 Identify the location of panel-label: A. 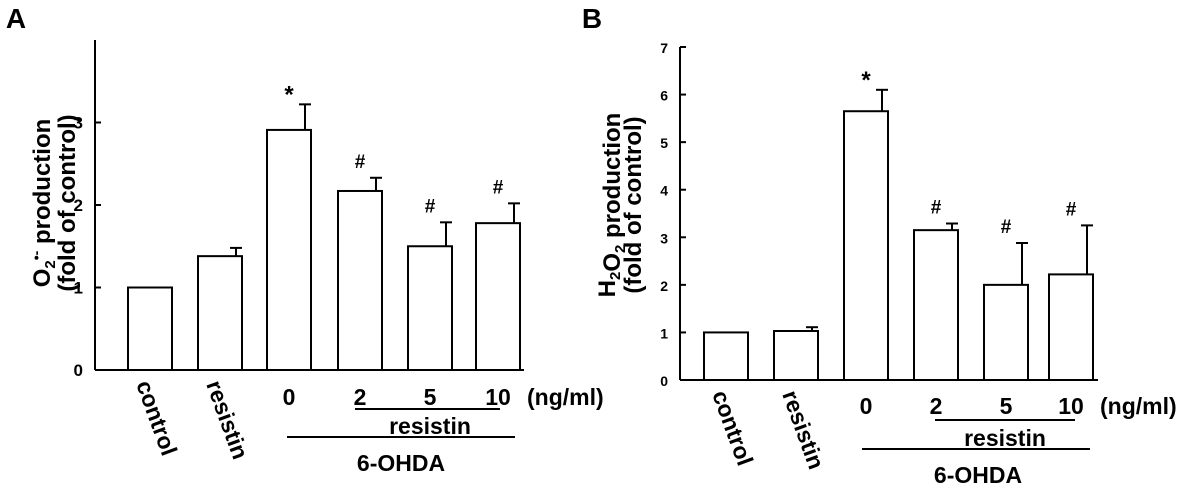
(16, 18).